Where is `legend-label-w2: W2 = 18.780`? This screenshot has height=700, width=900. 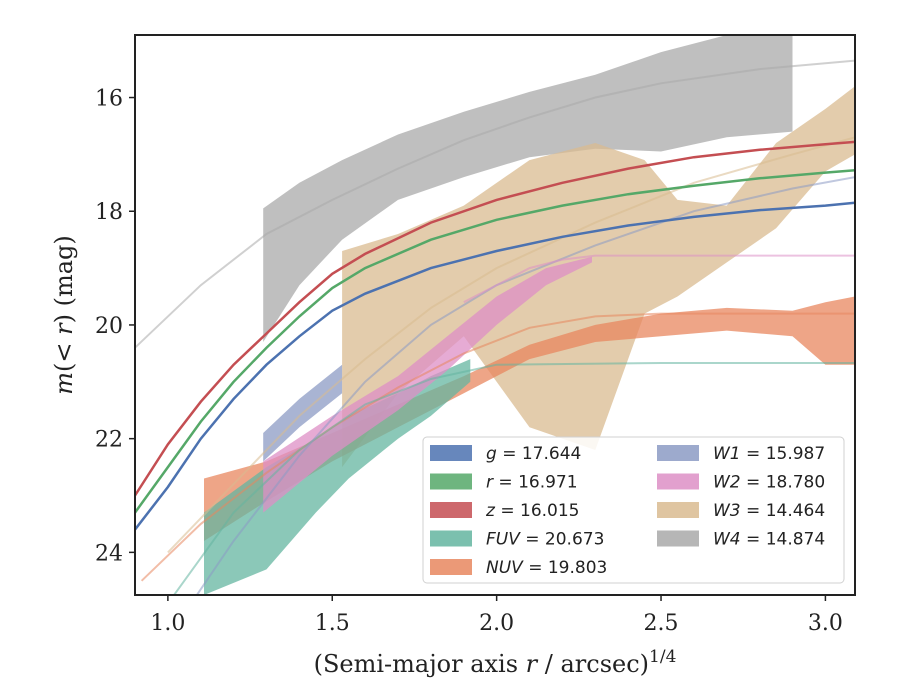 legend-label-w2: W2 = 18.780 is located at coordinates (769, 483).